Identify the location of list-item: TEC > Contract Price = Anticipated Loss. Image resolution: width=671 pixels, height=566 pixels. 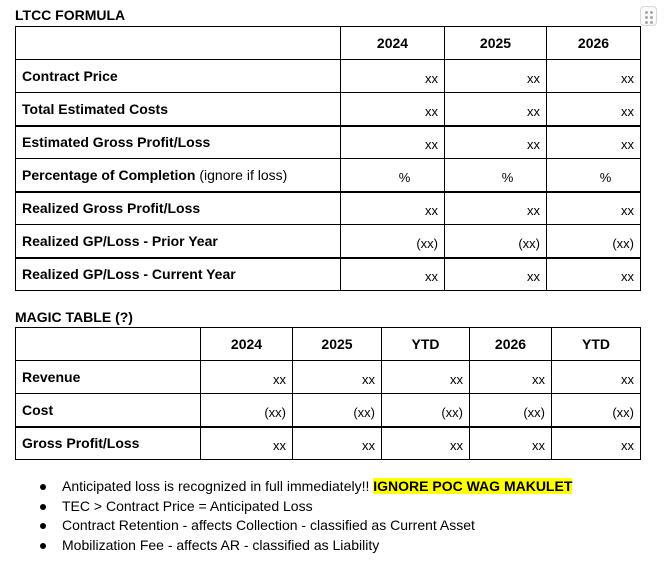
(306, 507).